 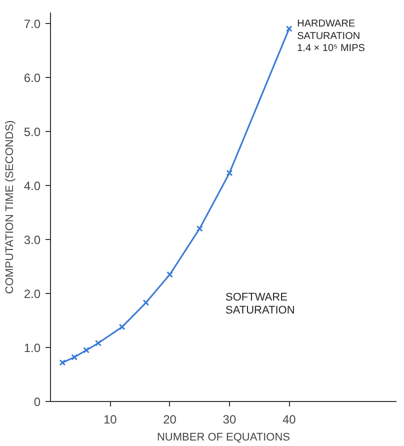 What do you see at coordinates (37, 402) in the screenshot?
I see `y-tick-label: 0` at bounding box center [37, 402].